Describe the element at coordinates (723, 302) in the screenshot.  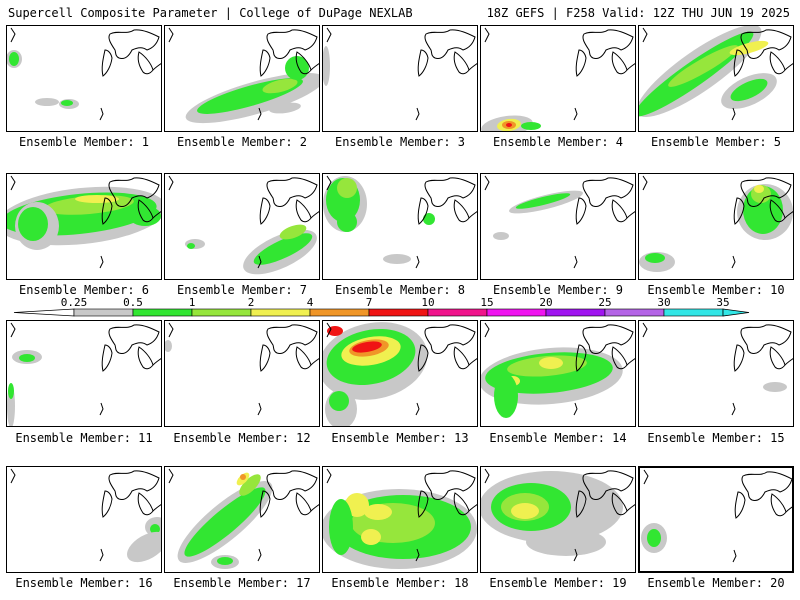
I see `colorbar-tick-label: 35` at that location.